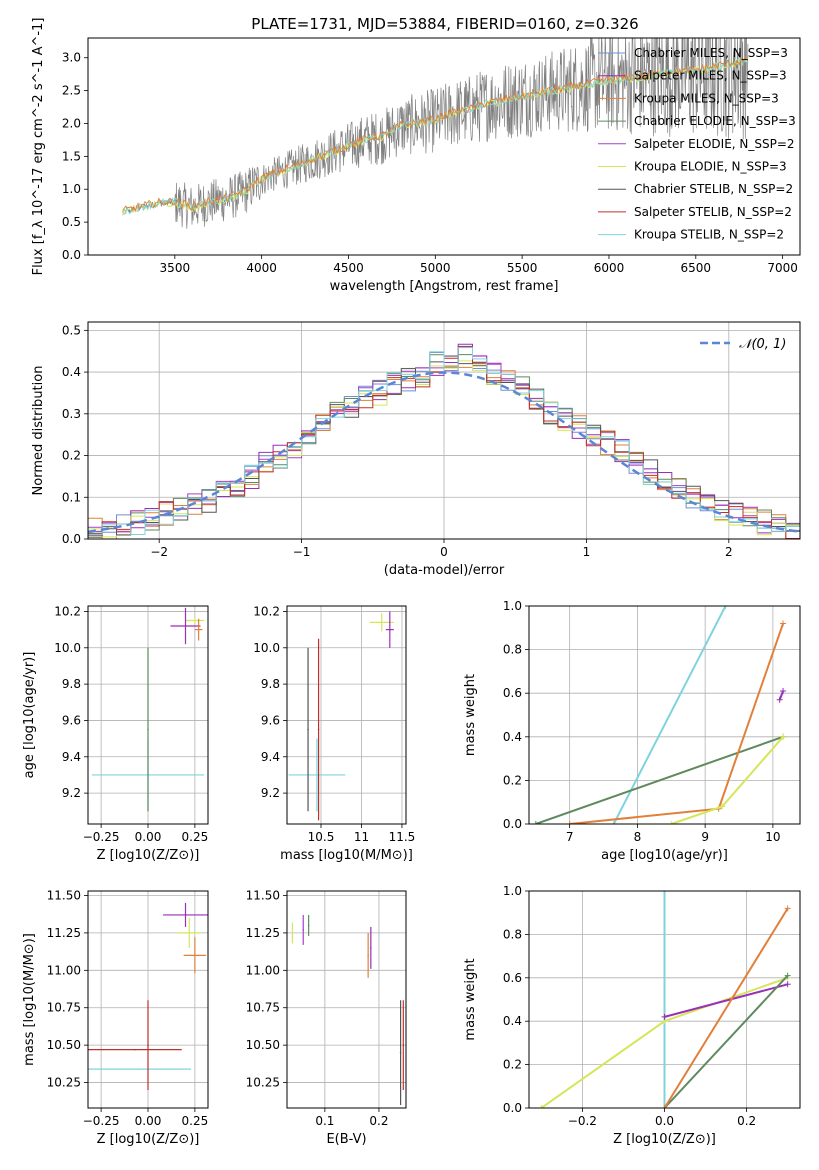  I want to click on x-tick-label: −0.25, so click(101, 1121).